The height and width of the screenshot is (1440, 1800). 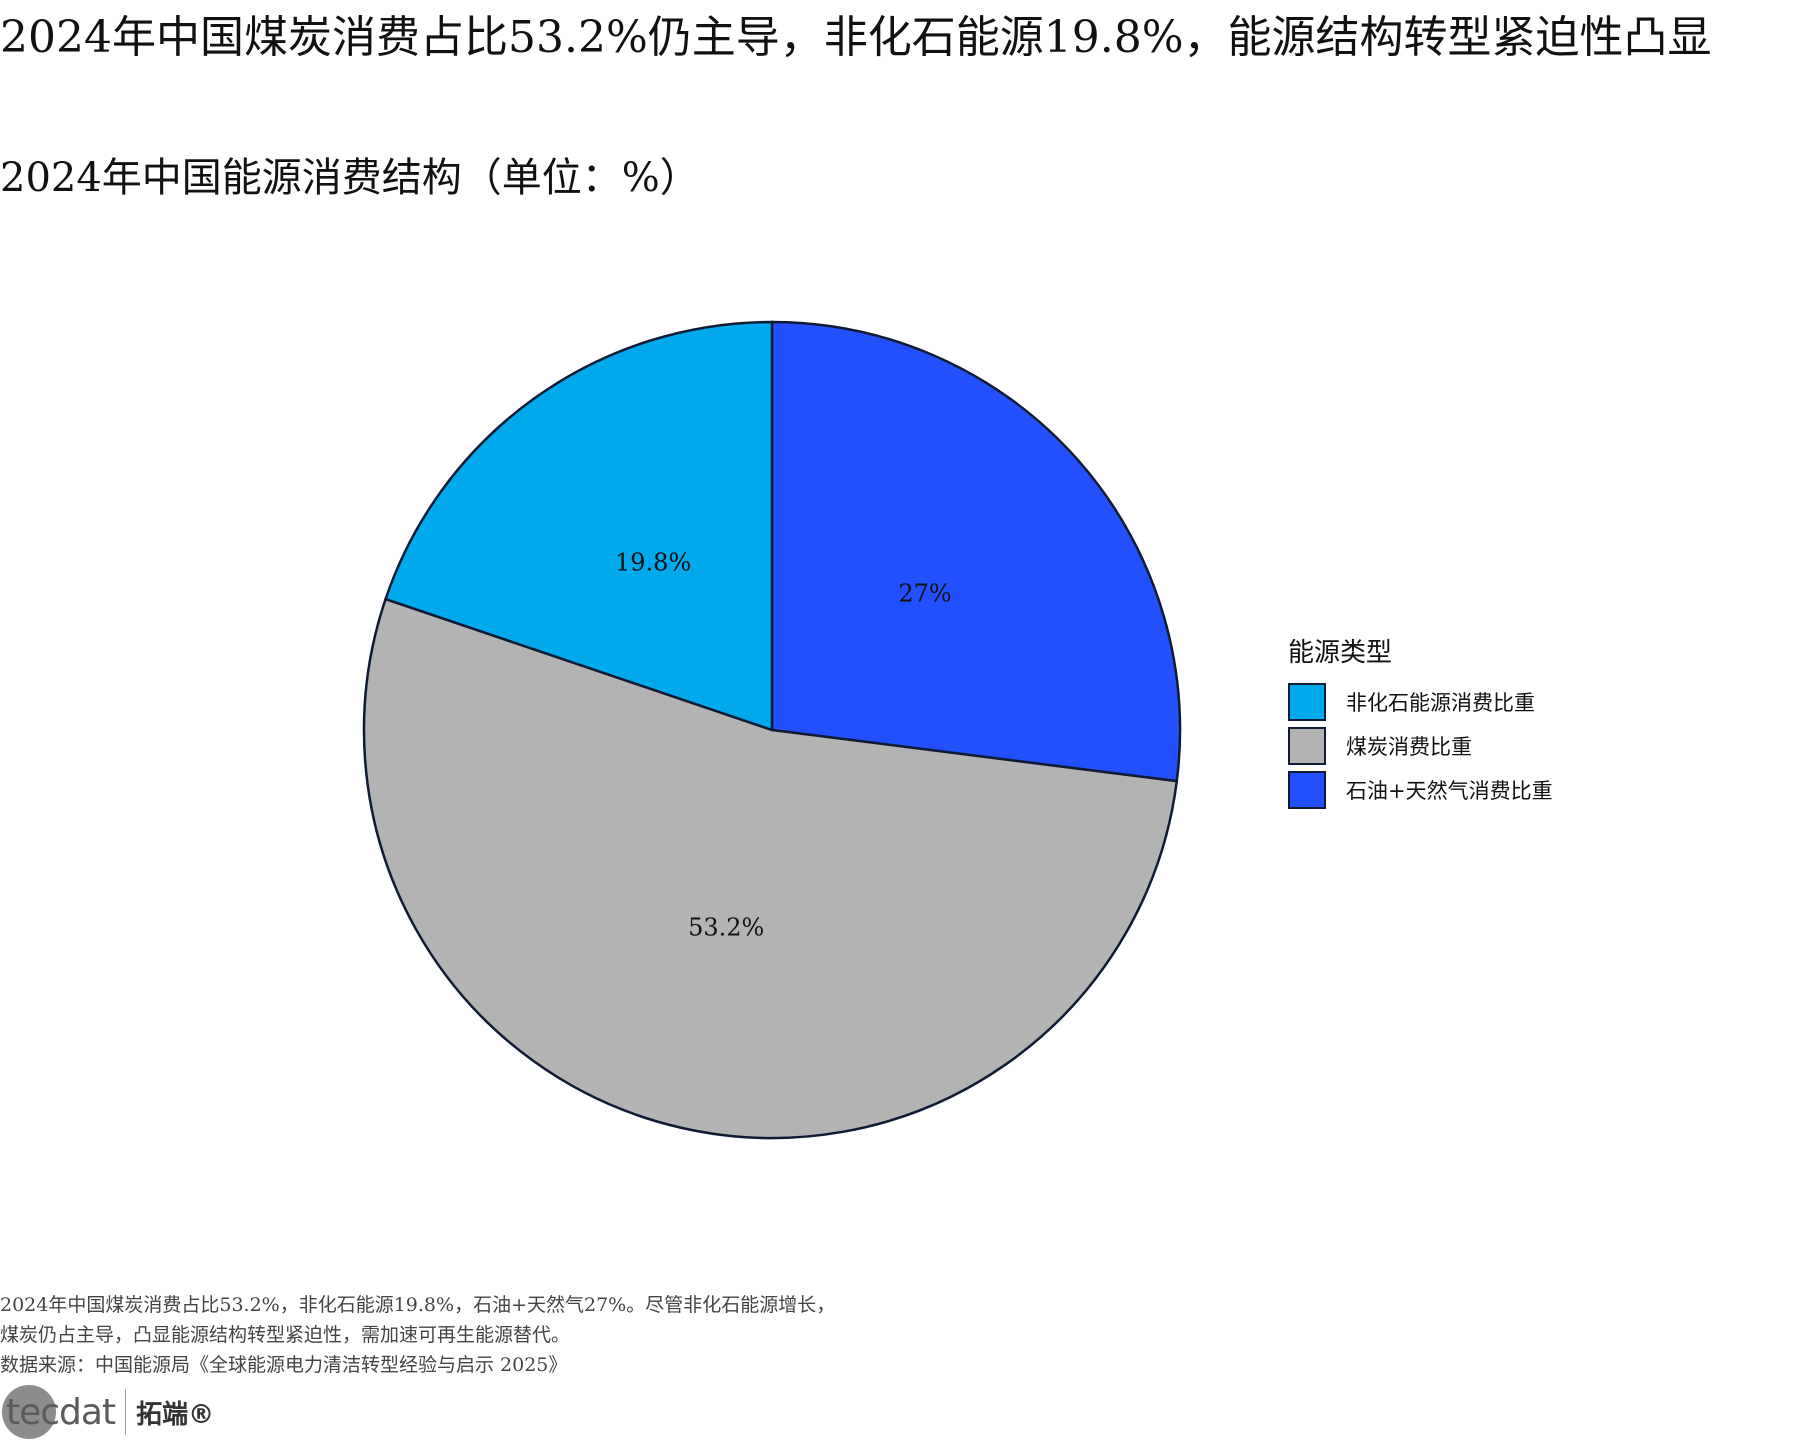 What do you see at coordinates (29, 1412) in the screenshot?
I see `logo-circle-icon` at bounding box center [29, 1412].